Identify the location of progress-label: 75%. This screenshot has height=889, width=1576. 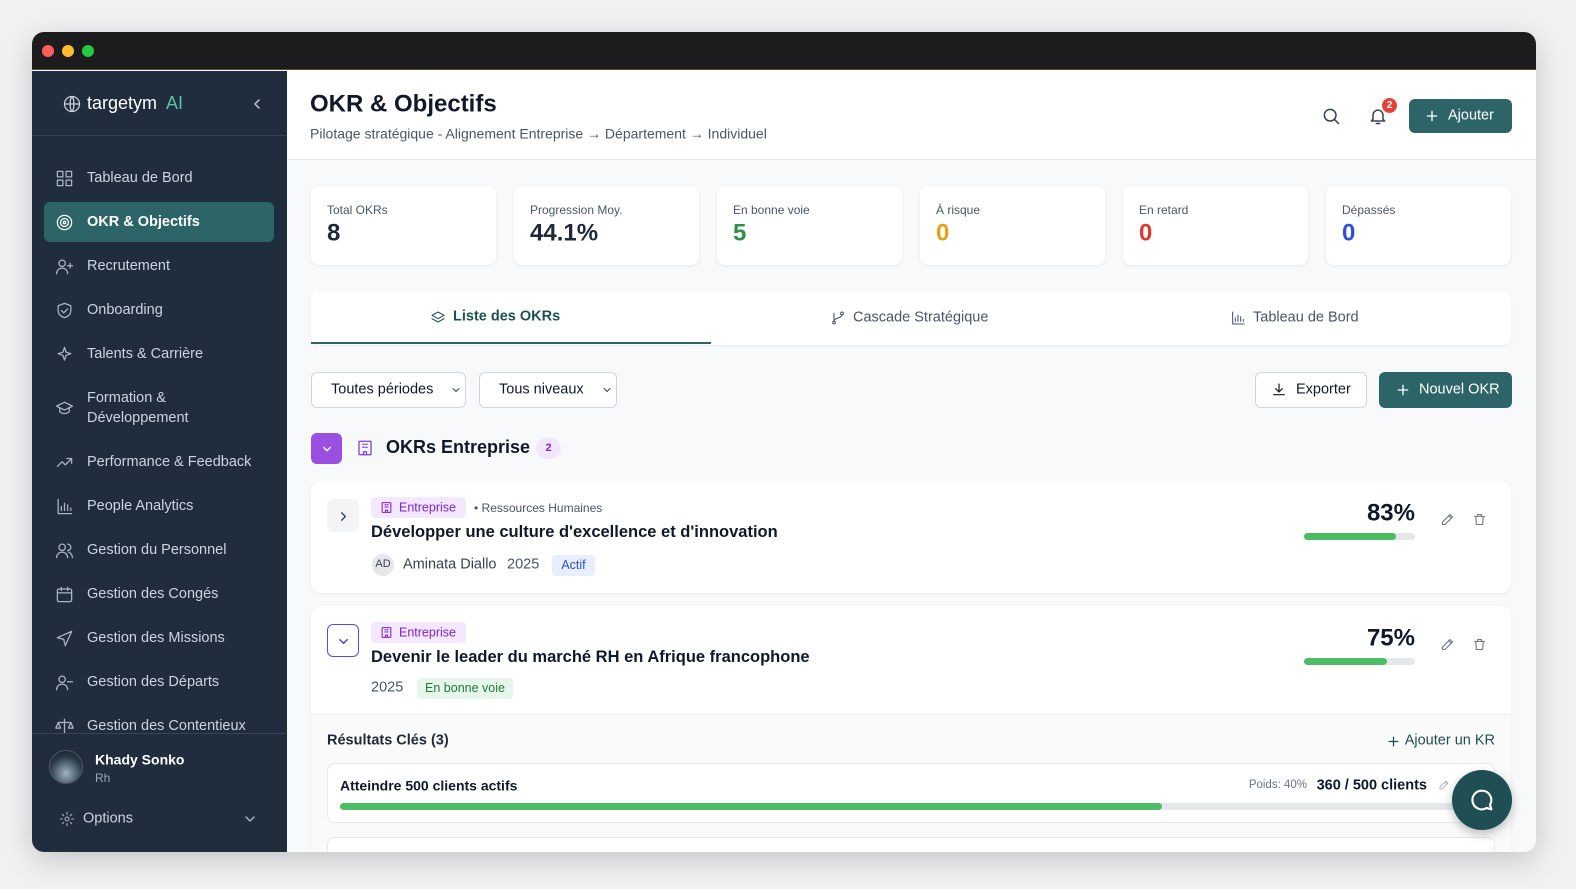
(1390, 638).